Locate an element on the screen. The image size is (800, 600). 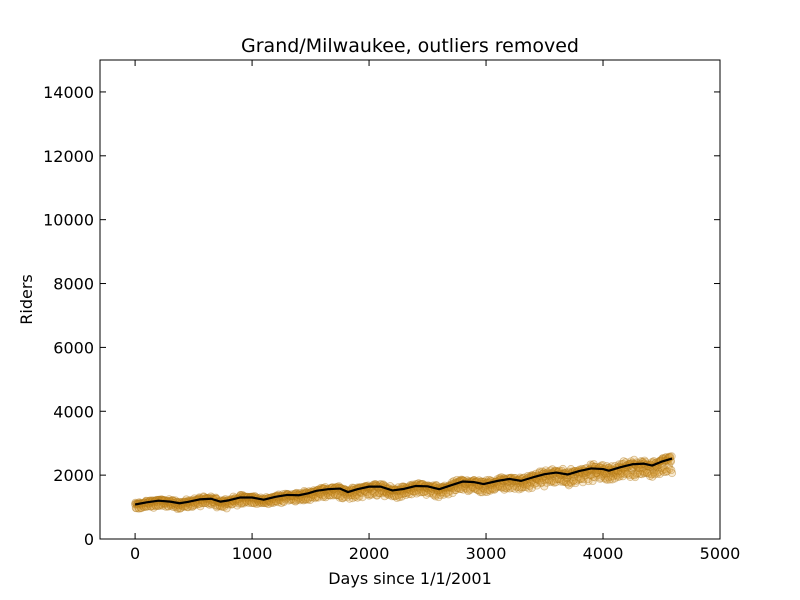
y-tick-label: 0 is located at coordinates (89, 539).